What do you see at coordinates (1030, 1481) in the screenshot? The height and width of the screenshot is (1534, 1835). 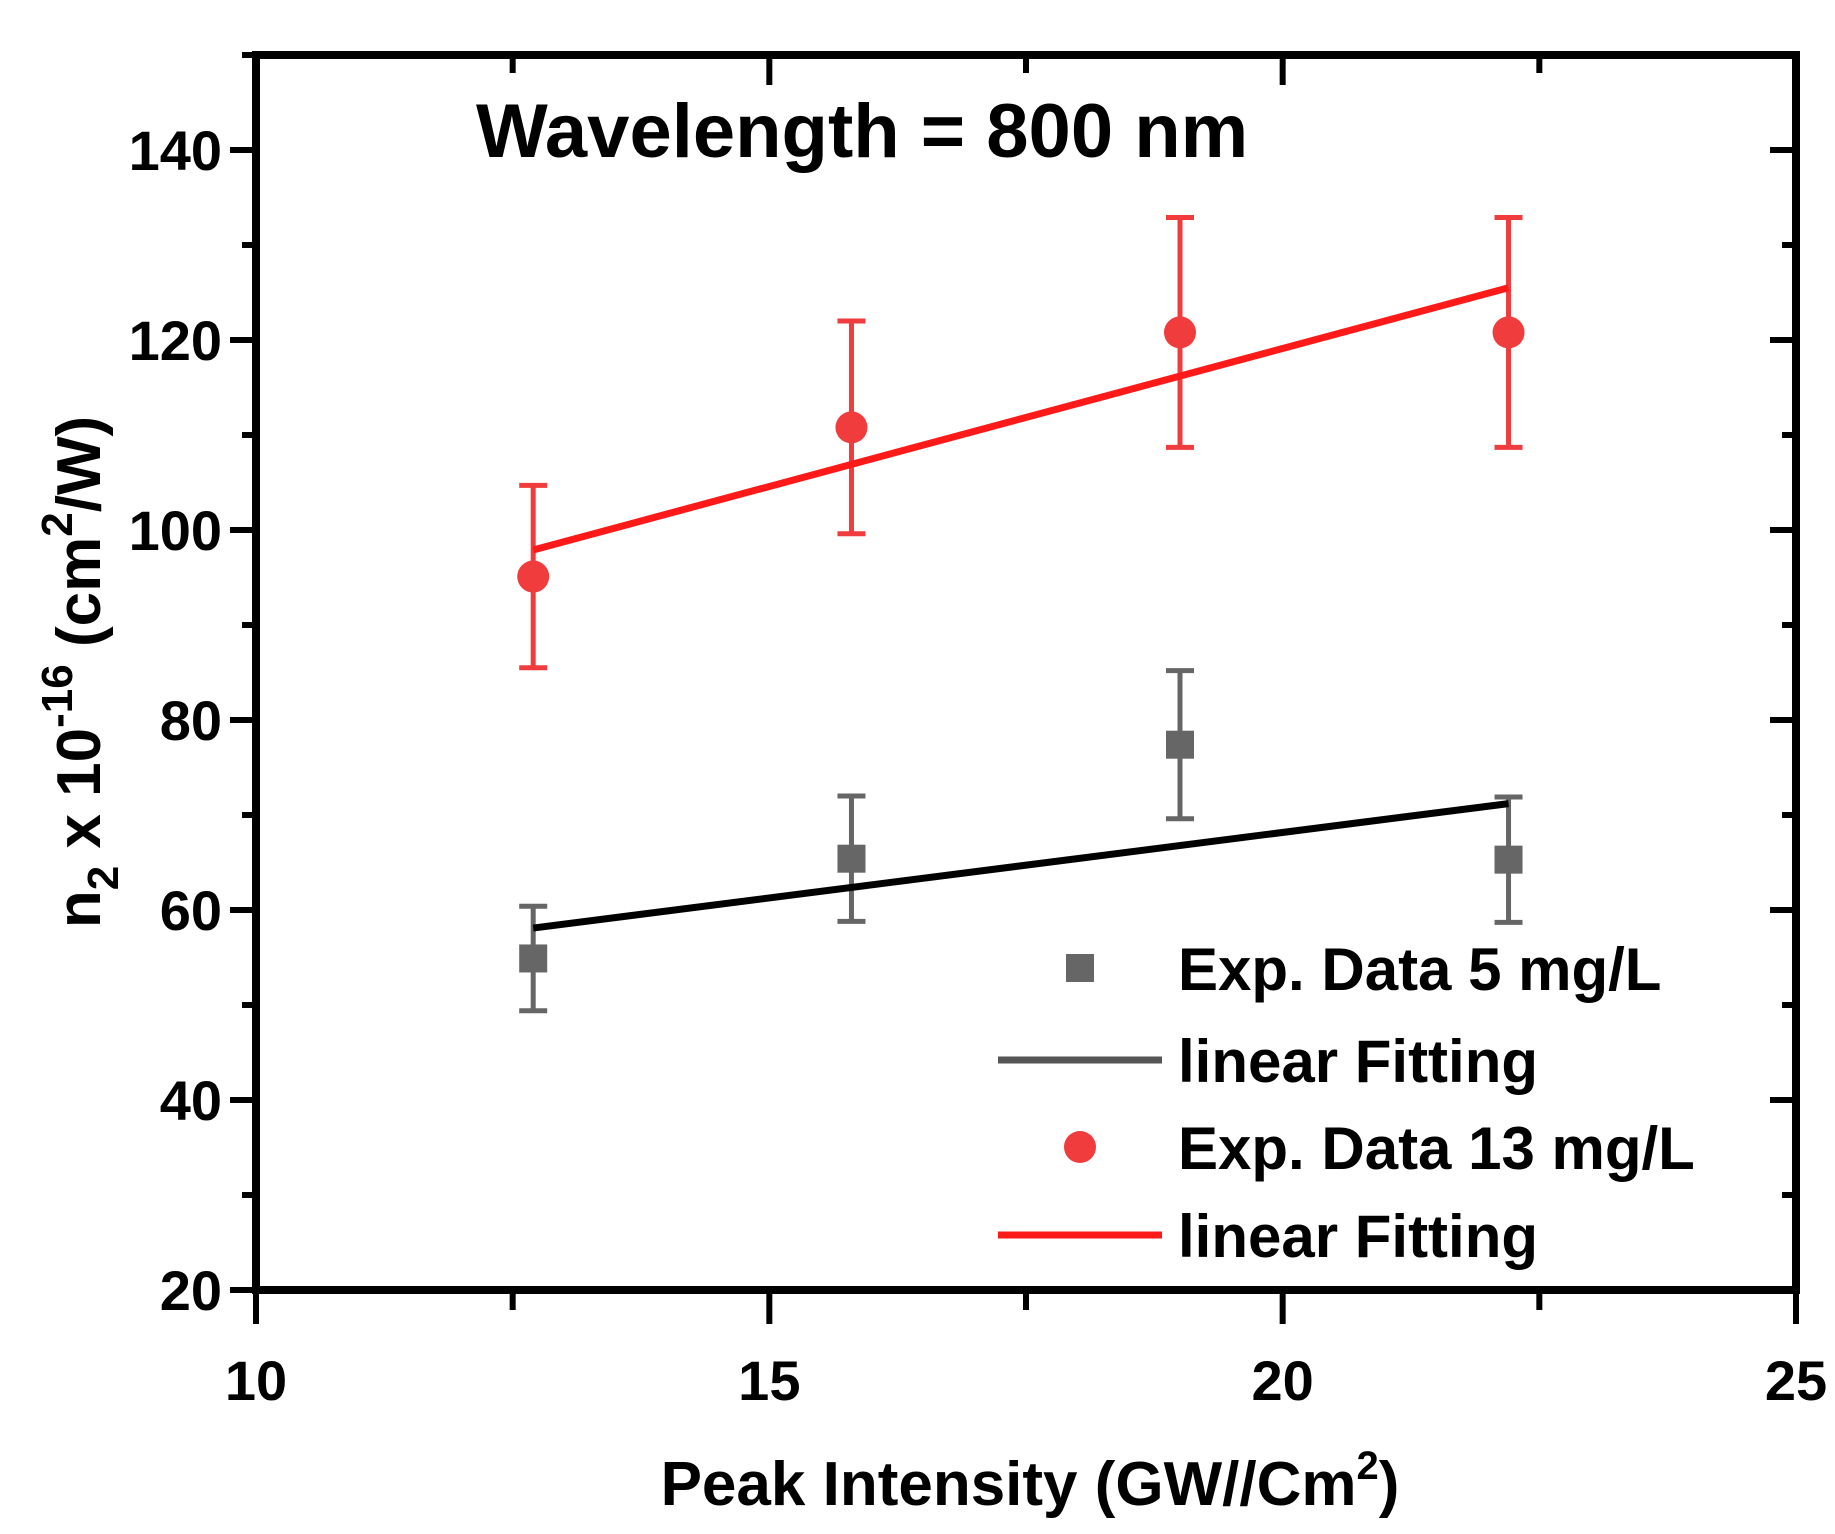 I see `x-axis-label: Peak Intensity (GW//Cm2)` at bounding box center [1030, 1481].